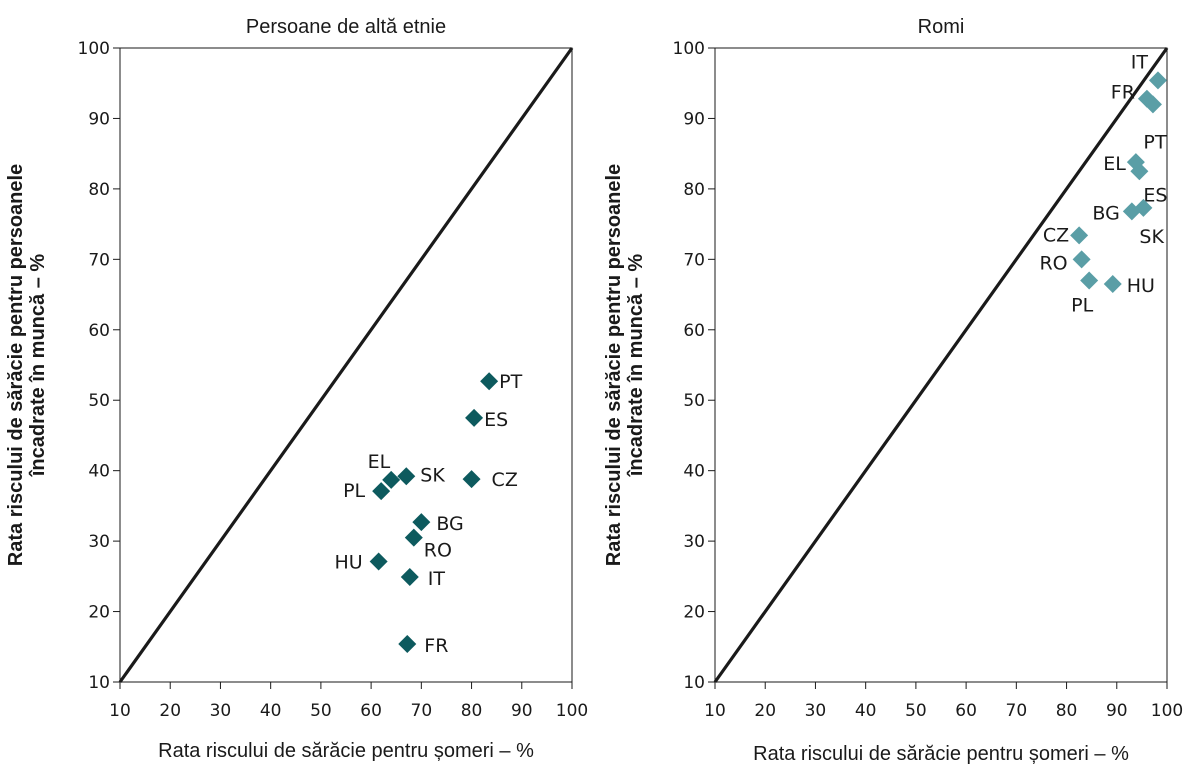  Describe the element at coordinates (941, 27) in the screenshot. I see `chart-title: Romi` at that location.